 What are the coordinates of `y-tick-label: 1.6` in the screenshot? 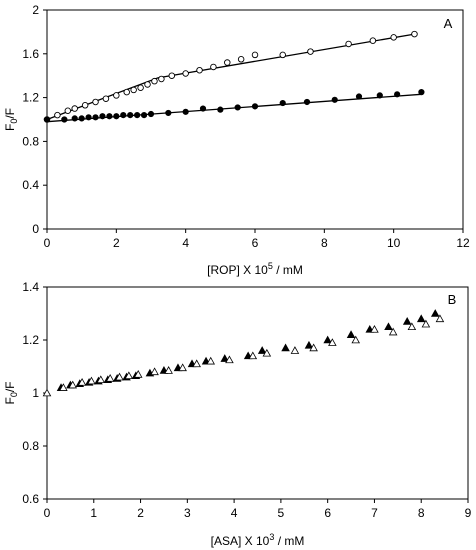 It's located at (30, 54).